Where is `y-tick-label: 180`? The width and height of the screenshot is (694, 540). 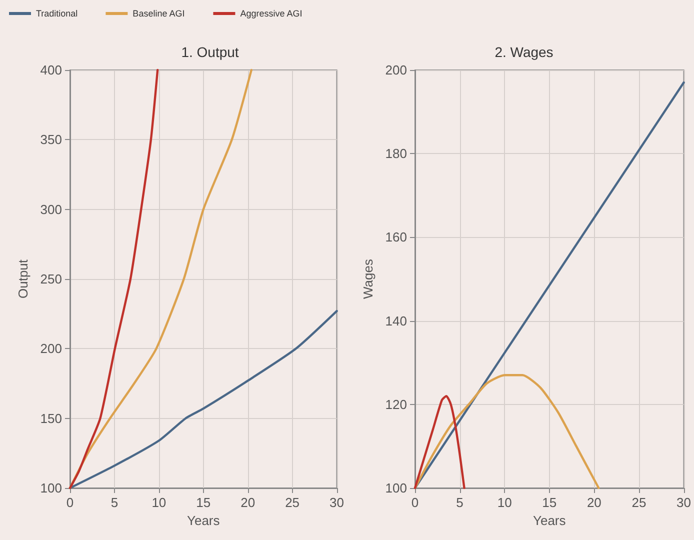
y-tick-label: 180 is located at coordinates (396, 154).